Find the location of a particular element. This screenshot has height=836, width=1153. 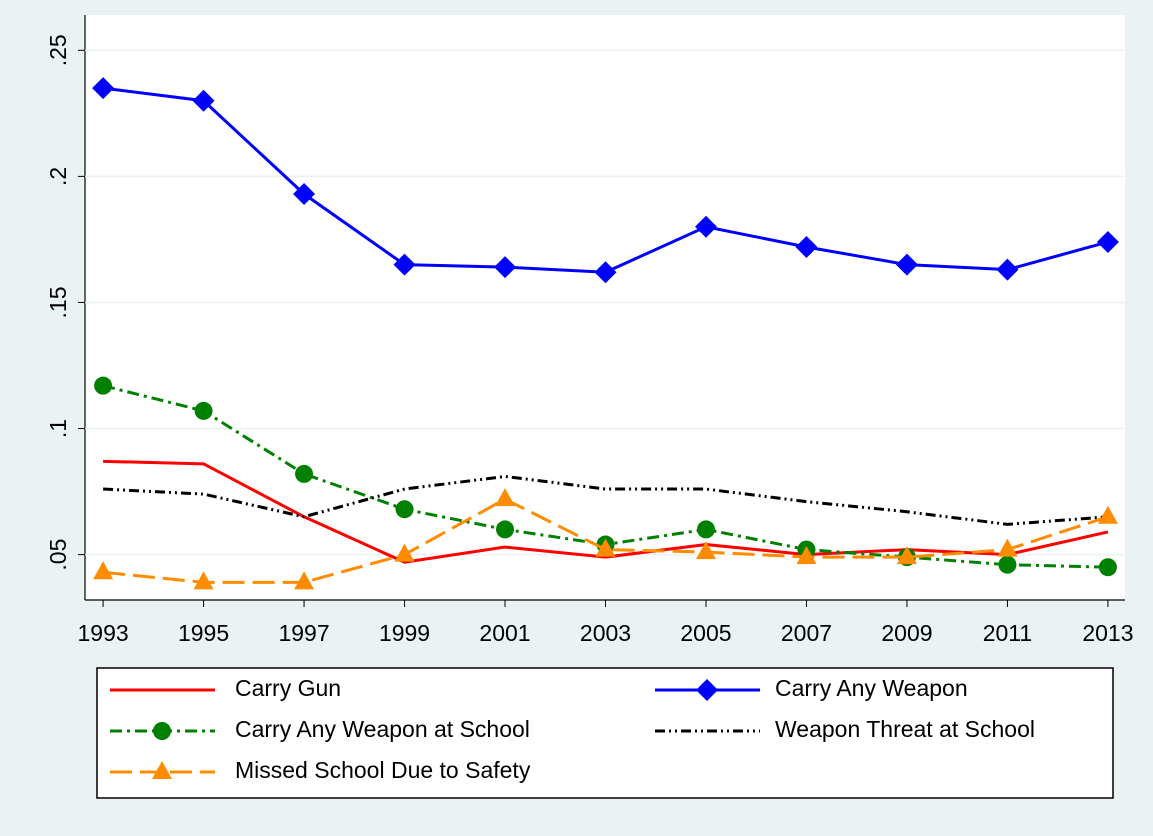

legend-label: Weapon Threat at School is located at coordinates (905, 729).